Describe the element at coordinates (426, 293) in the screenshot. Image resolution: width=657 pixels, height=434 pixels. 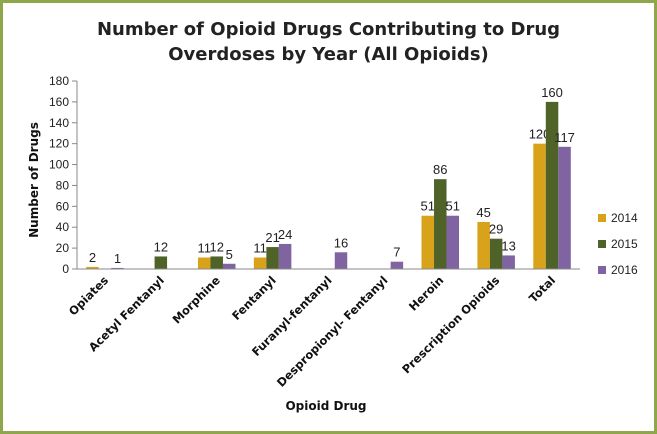
I see `x-tick-label: Heroin` at that location.